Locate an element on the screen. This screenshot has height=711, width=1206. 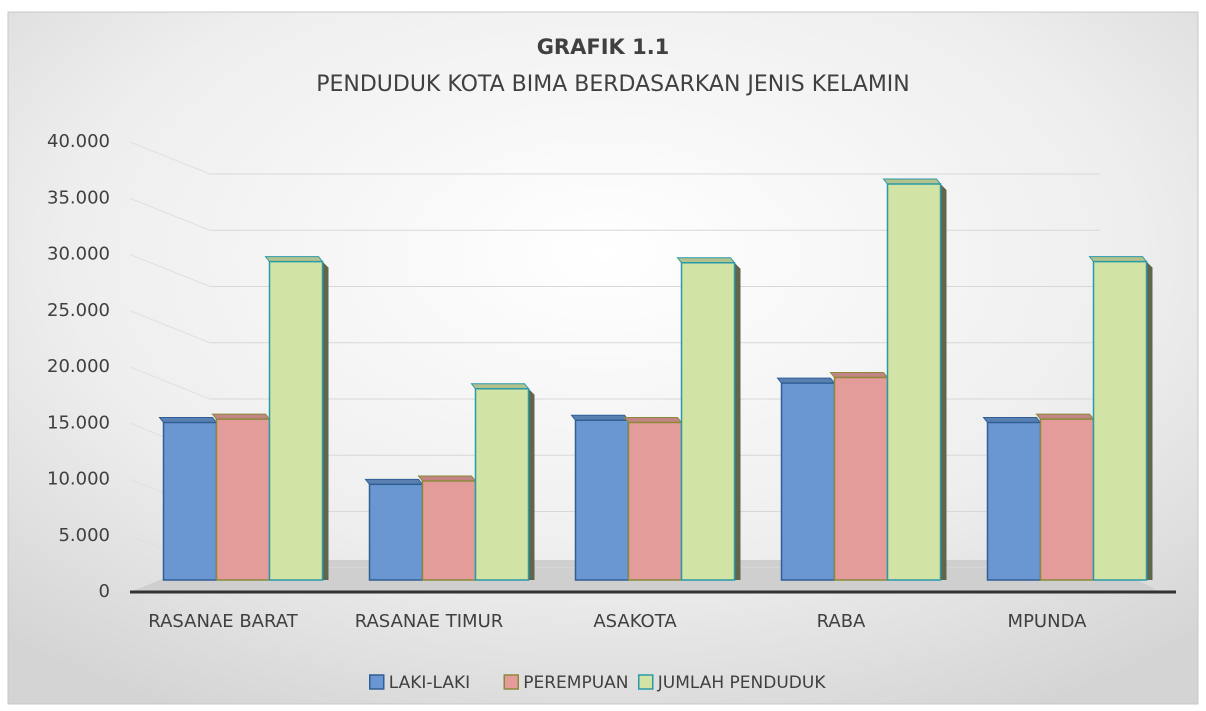
x-tick-label: RASANAE TIMUR is located at coordinates (429, 621).